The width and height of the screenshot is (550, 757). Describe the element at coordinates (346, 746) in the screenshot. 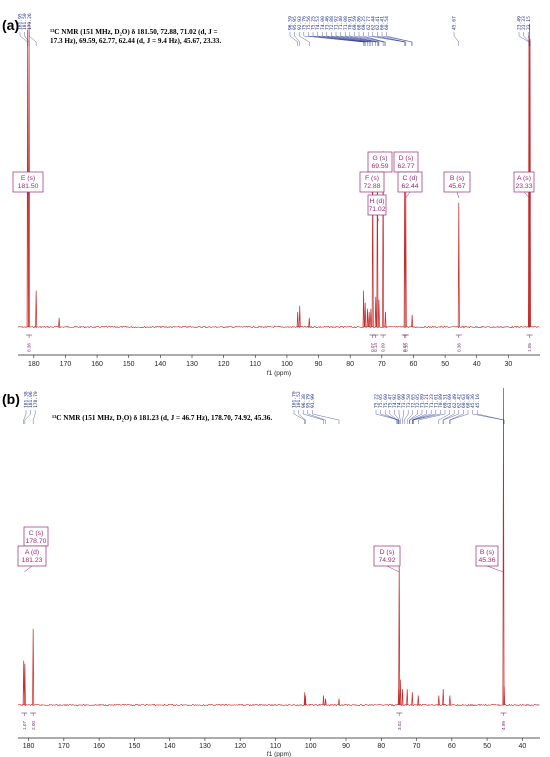

I see `x-tick-label: 90` at that location.